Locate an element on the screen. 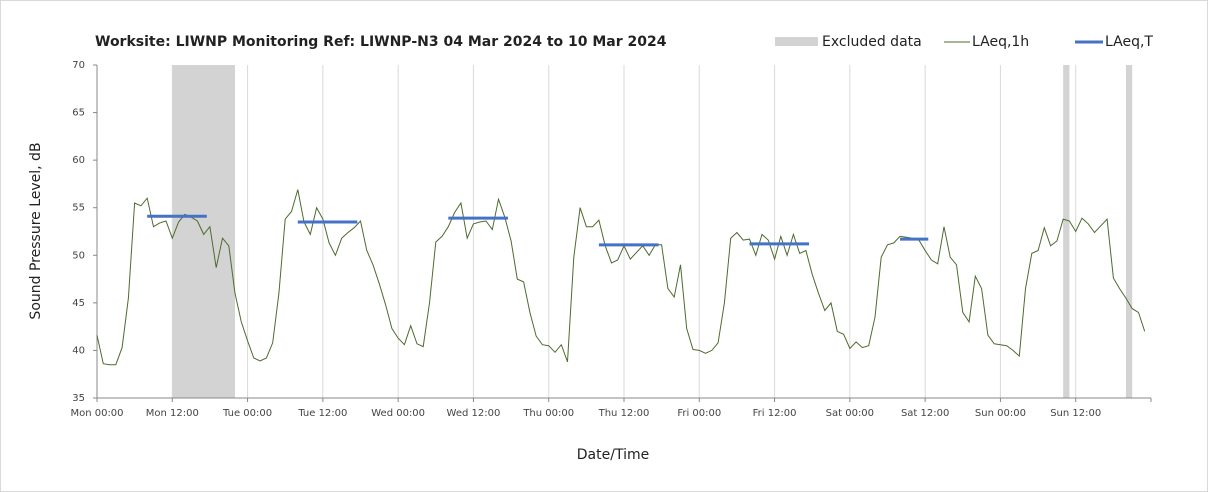 The height and width of the screenshot is (492, 1208). x-axis-label: Date/Time is located at coordinates (613, 455).